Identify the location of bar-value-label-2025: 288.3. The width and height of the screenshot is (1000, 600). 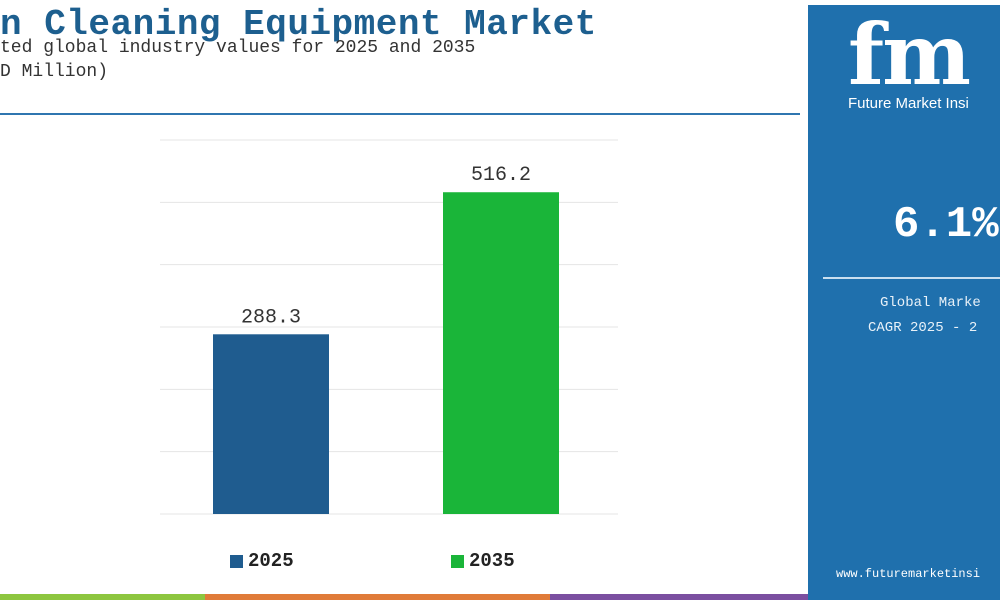
(271, 317).